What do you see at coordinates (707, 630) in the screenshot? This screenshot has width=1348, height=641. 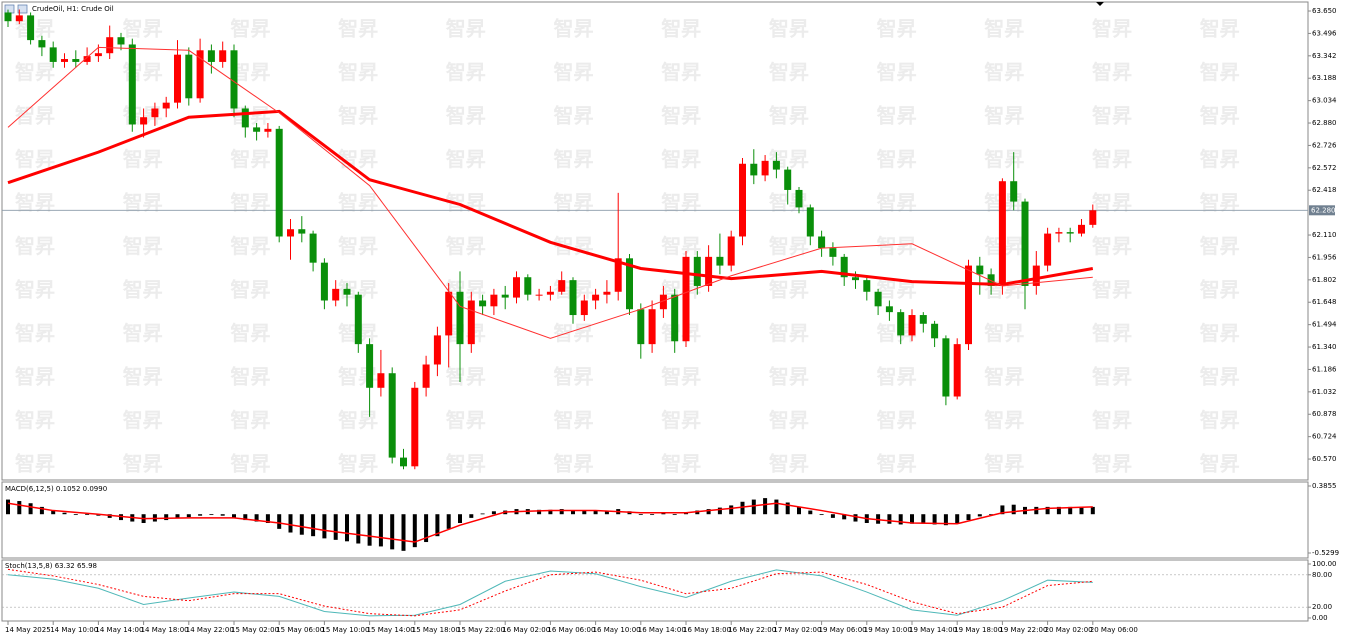 I see `x-tick-label: 16 May 18:00` at bounding box center [707, 630].